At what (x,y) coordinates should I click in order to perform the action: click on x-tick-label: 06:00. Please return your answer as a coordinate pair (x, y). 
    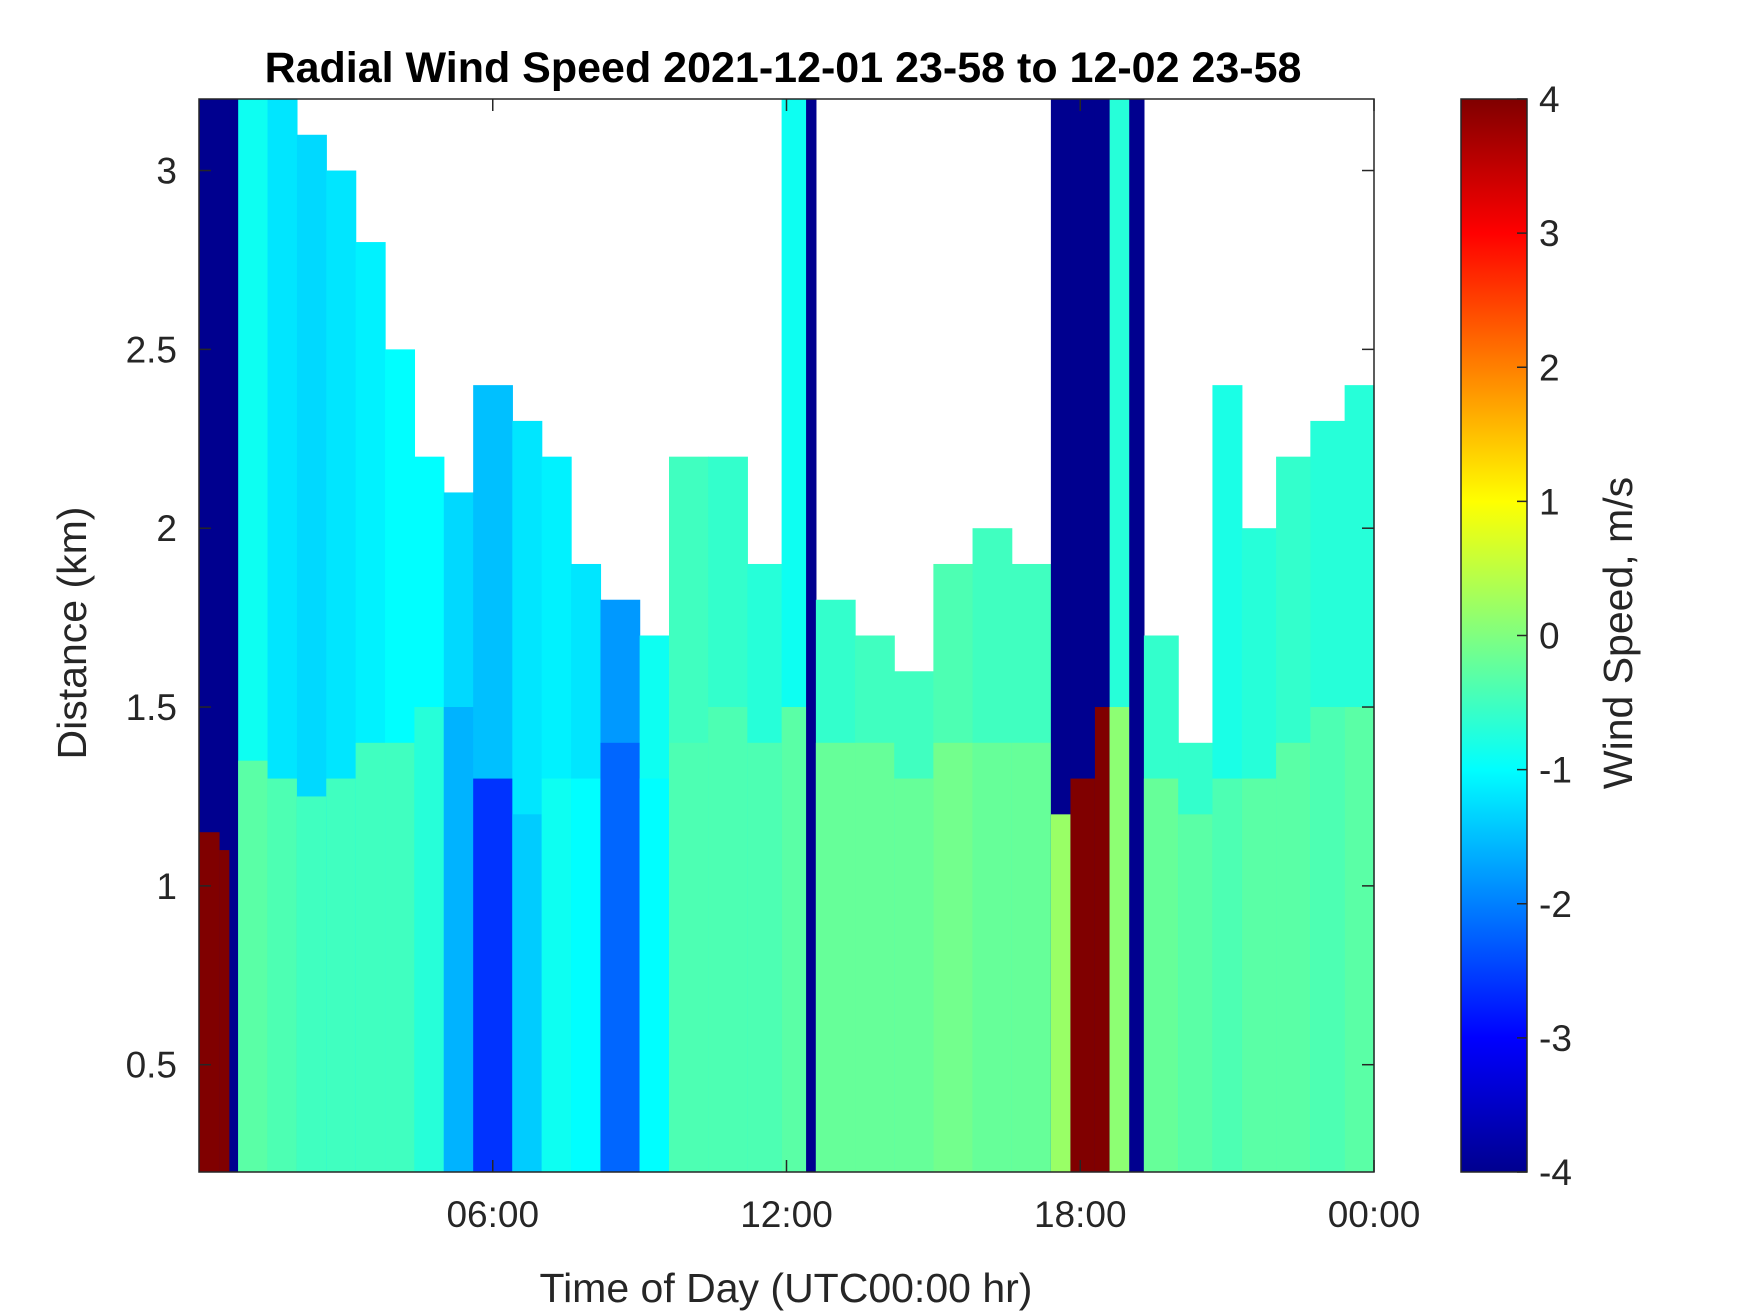
    Looking at the image, I should click on (492, 1214).